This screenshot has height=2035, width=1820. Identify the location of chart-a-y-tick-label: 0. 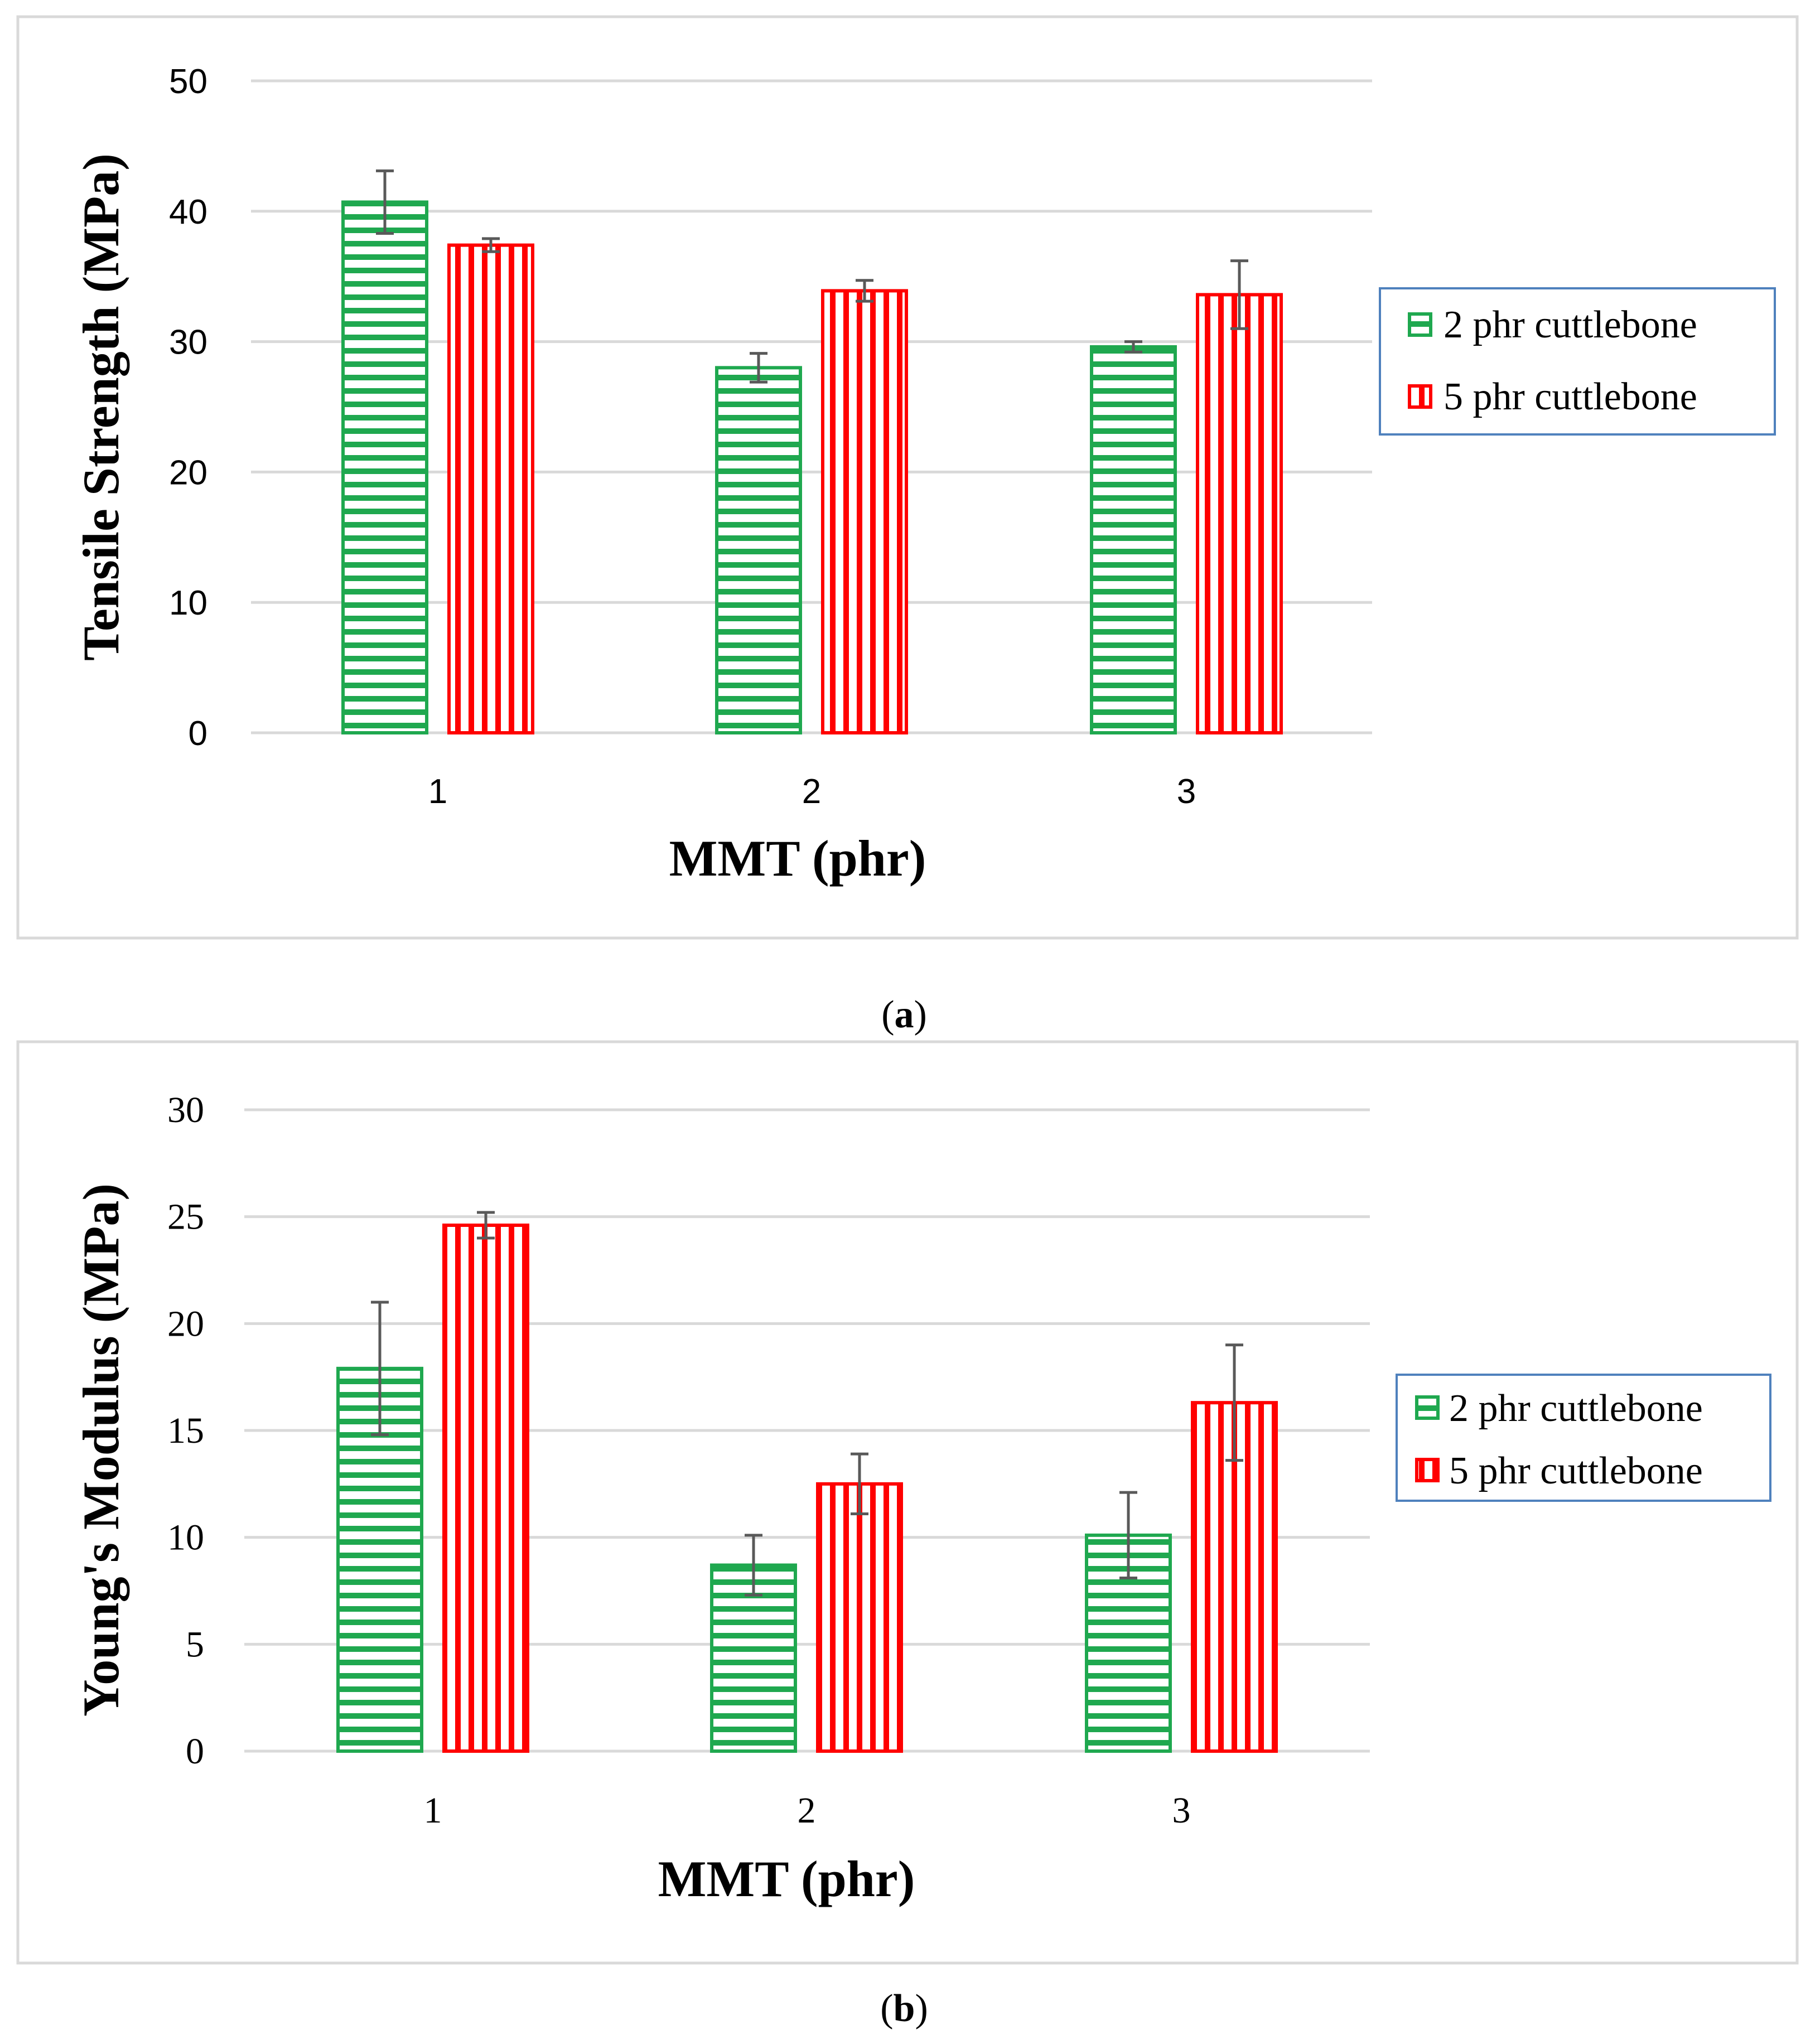
(198, 733).